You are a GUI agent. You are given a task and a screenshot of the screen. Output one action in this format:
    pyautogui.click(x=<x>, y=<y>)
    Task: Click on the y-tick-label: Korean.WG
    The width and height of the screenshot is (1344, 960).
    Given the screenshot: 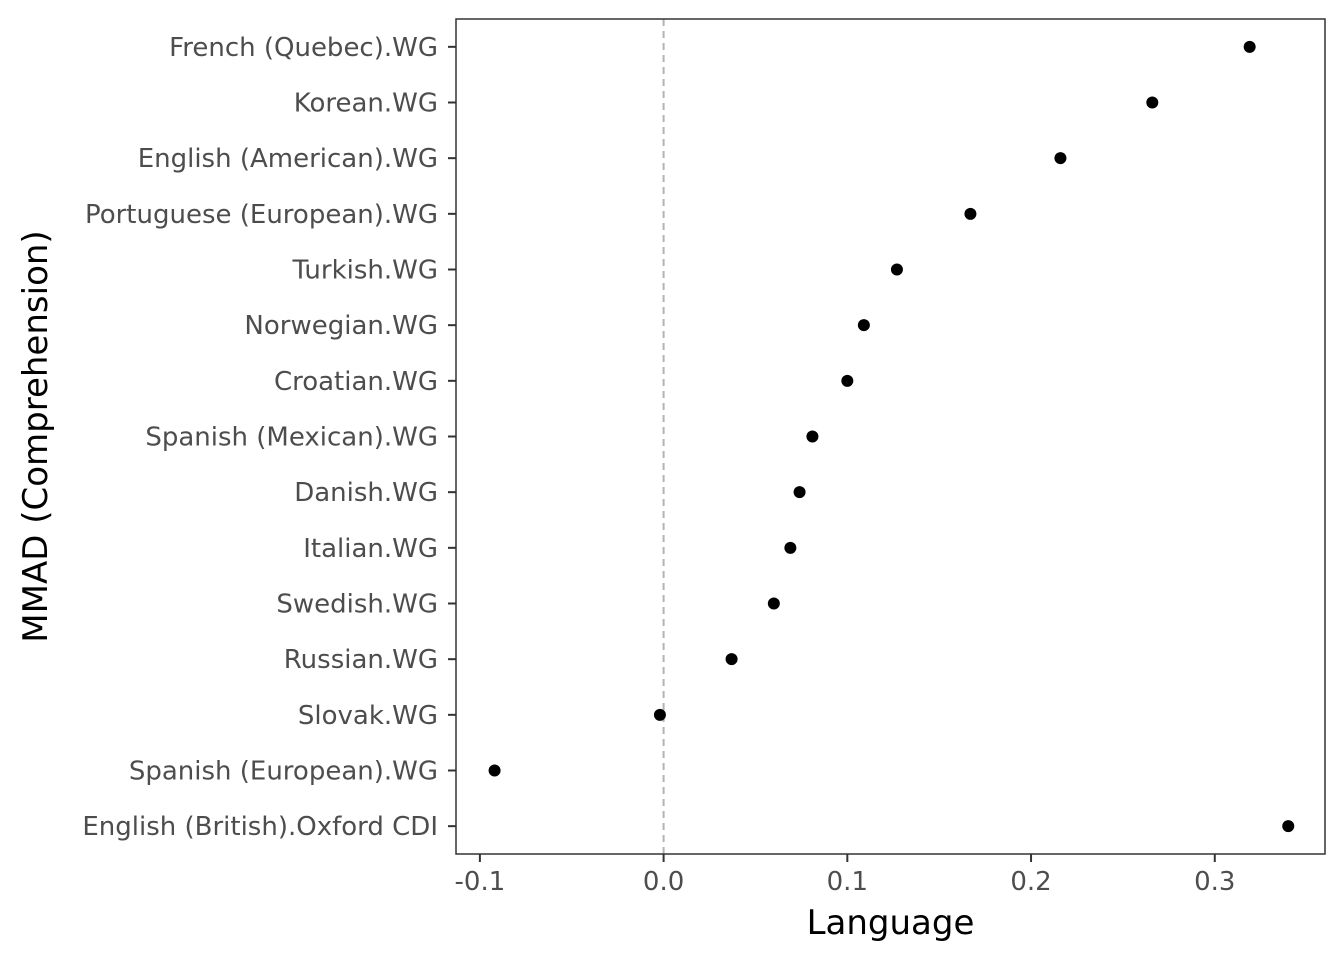 What is the action you would take?
    pyautogui.click(x=366, y=104)
    